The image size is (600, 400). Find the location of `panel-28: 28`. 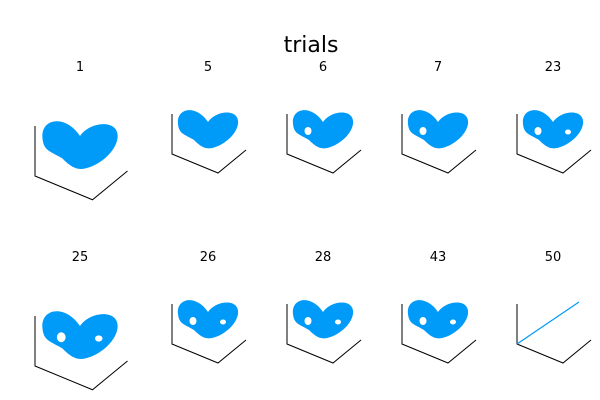

panel-28: 28 is located at coordinates (324, 307).